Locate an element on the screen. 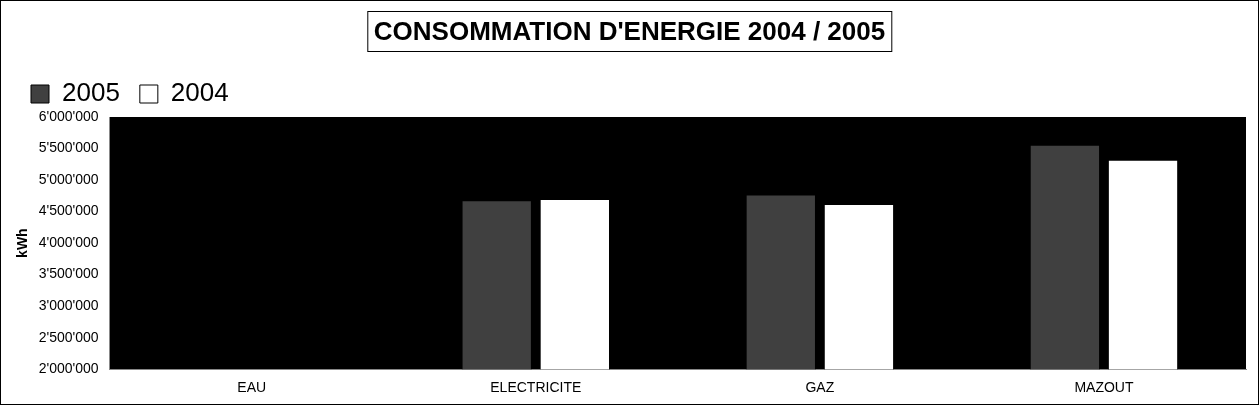 Image resolution: width=1259 pixels, height=405 pixels. y-axis-title: kWh is located at coordinates (22, 243).